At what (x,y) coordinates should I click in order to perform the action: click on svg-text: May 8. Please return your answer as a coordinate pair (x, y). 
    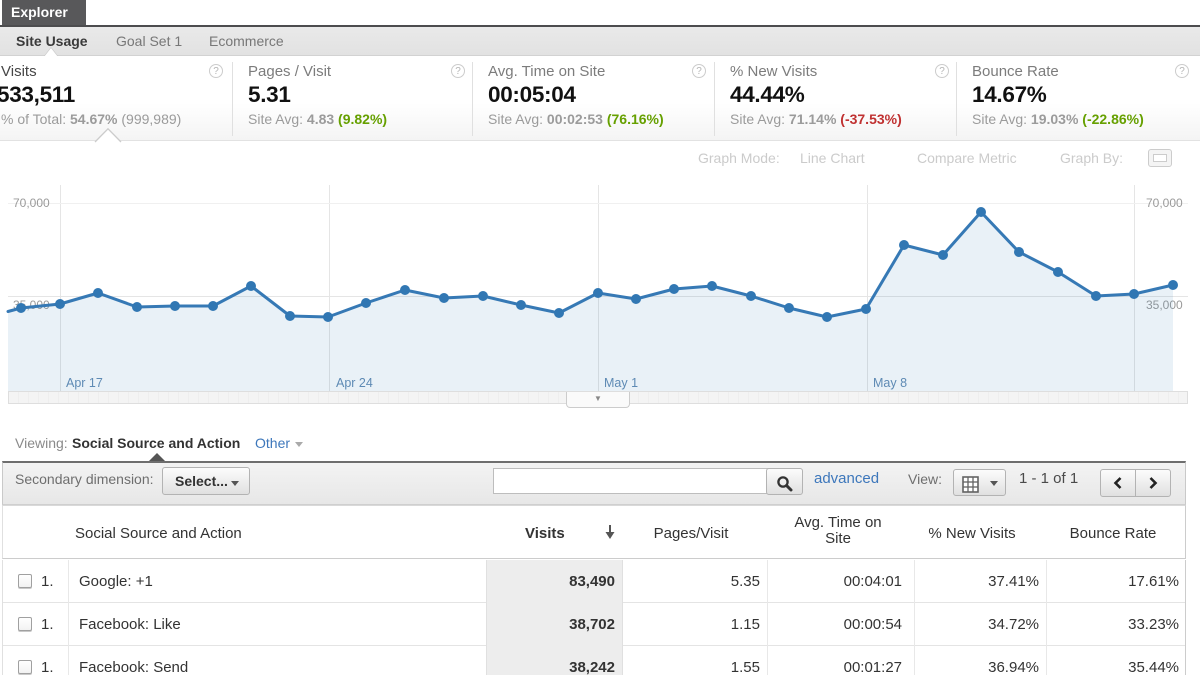
    Looking at the image, I should click on (890, 383).